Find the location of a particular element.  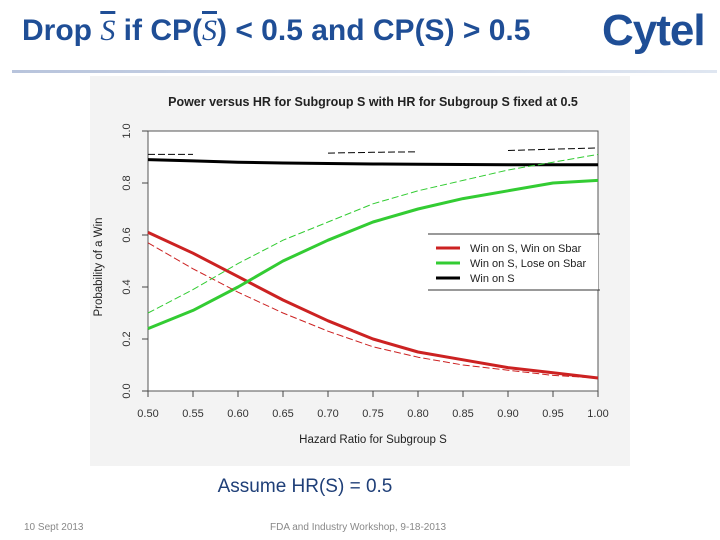

y-tick-label: 0.8 is located at coordinates (127, 182).